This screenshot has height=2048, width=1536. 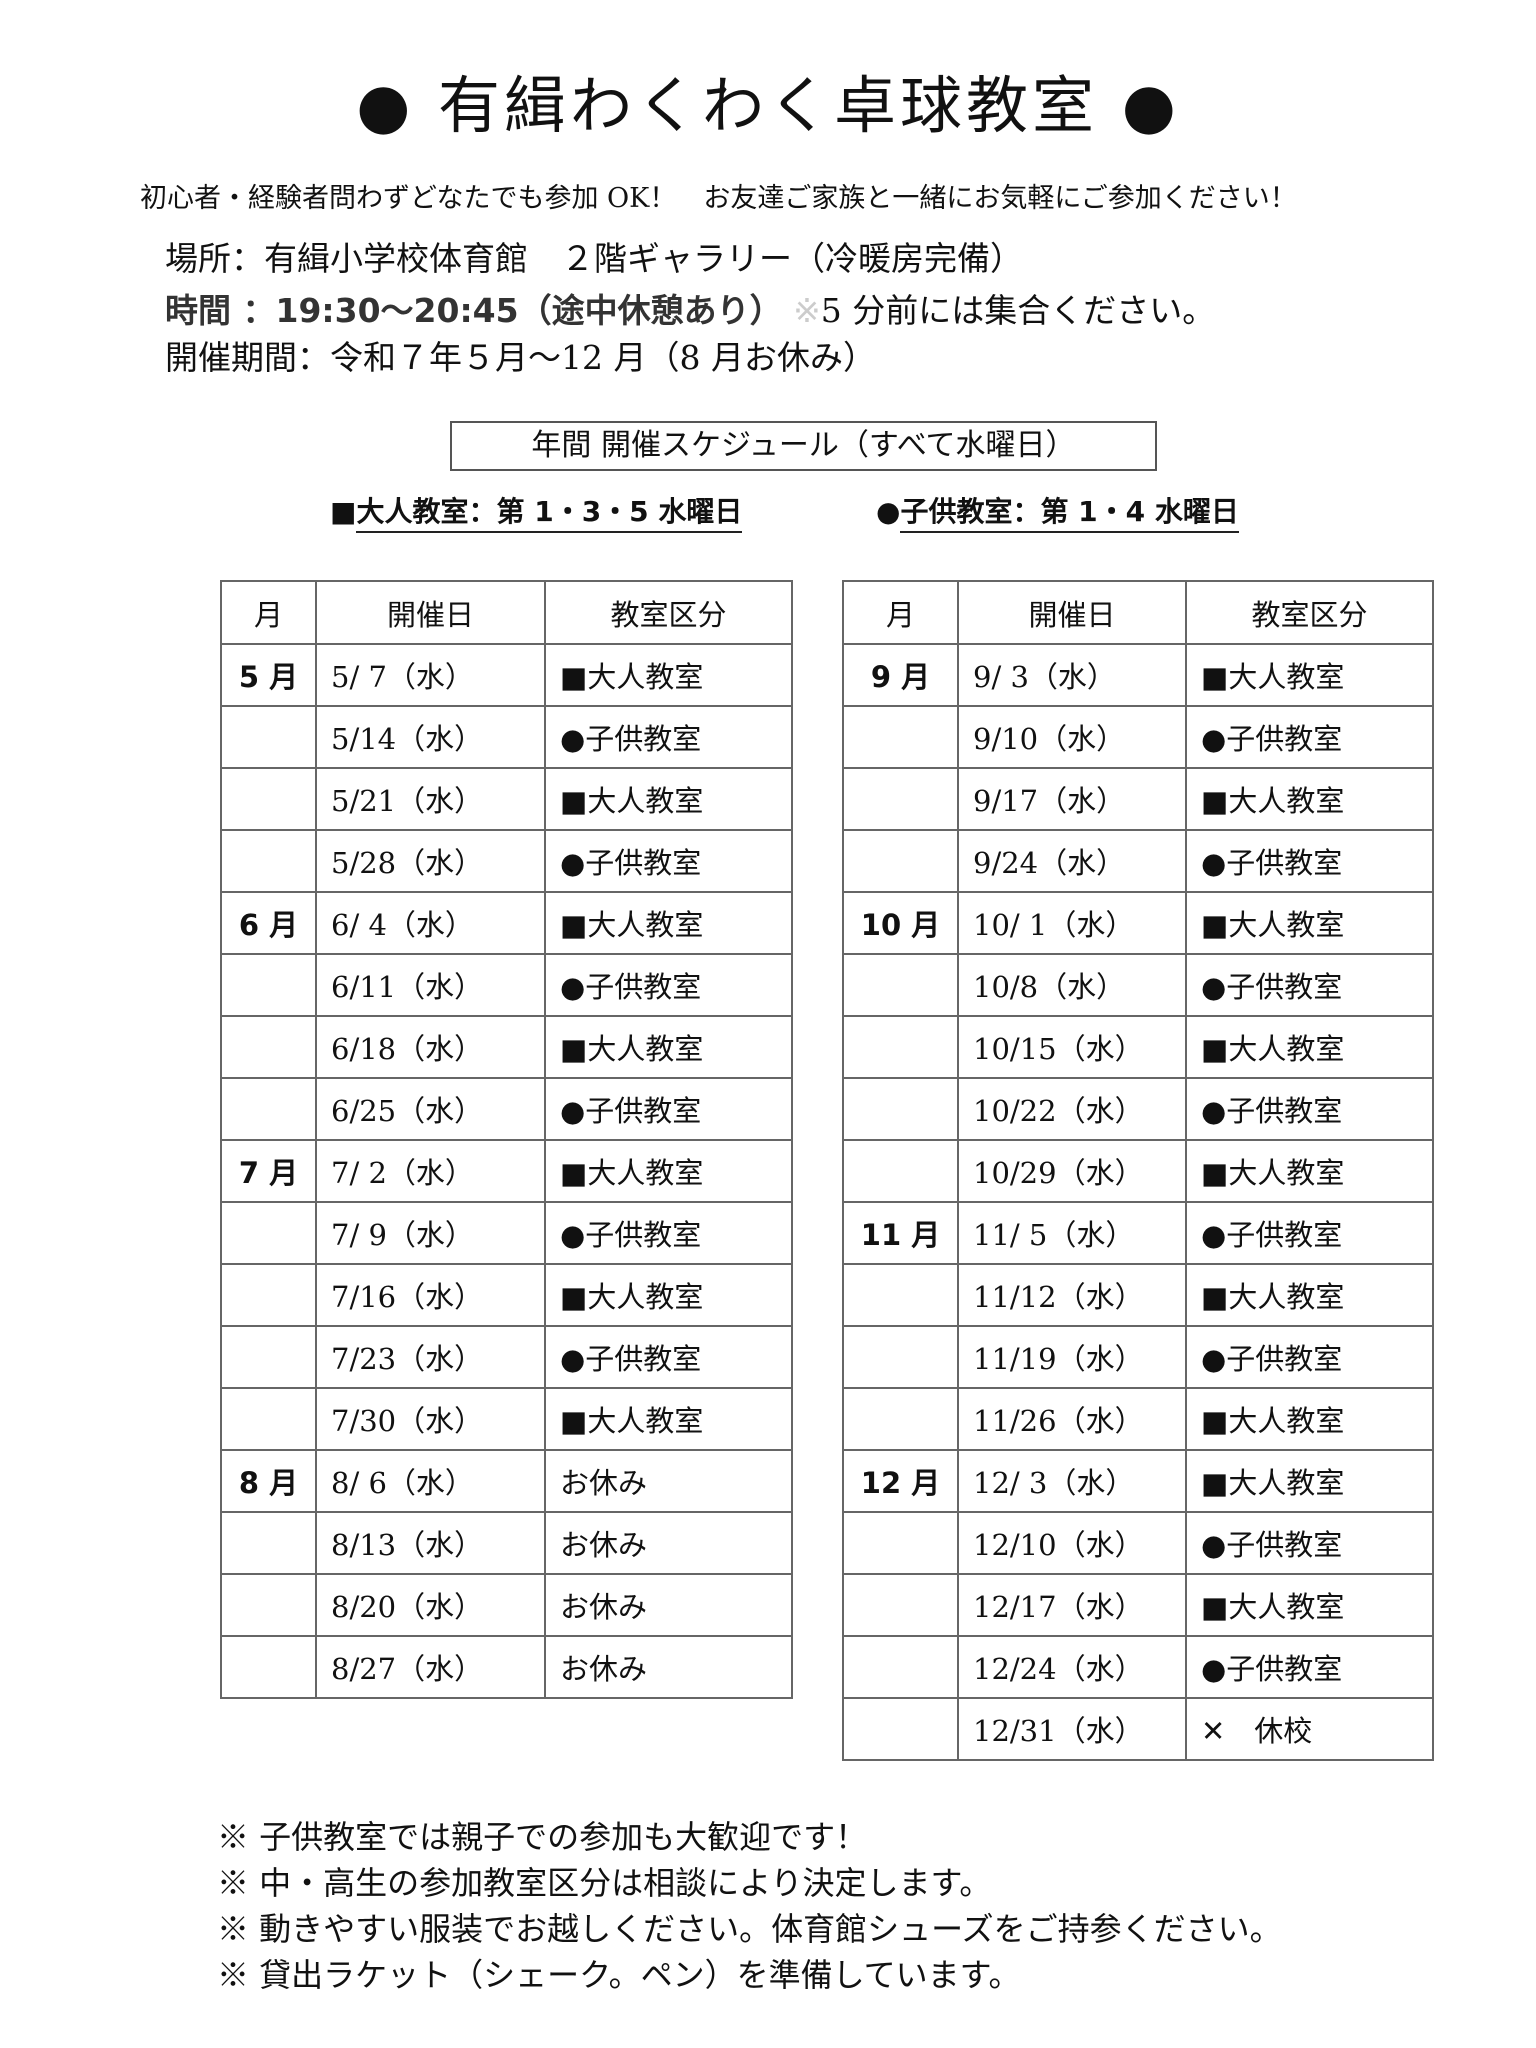 I want to click on legend-child-text: 子供教室：第 1・4 水曜日, so click(x=1069, y=514).